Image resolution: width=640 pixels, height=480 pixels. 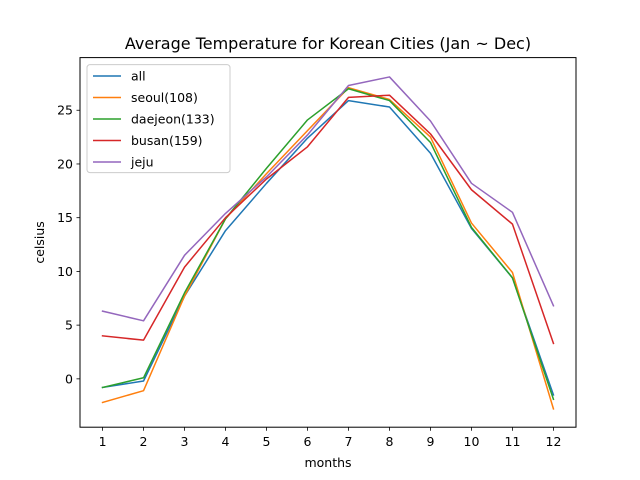 I want to click on y-tick-label-1: 5, so click(x=69, y=325).